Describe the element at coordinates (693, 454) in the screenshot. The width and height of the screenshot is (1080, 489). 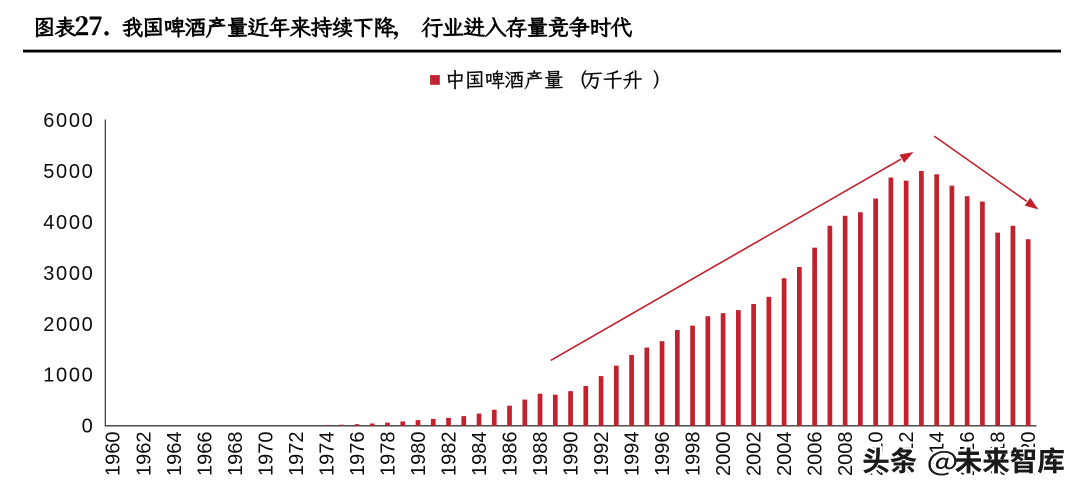
I see `svg-text: 1998` at that location.